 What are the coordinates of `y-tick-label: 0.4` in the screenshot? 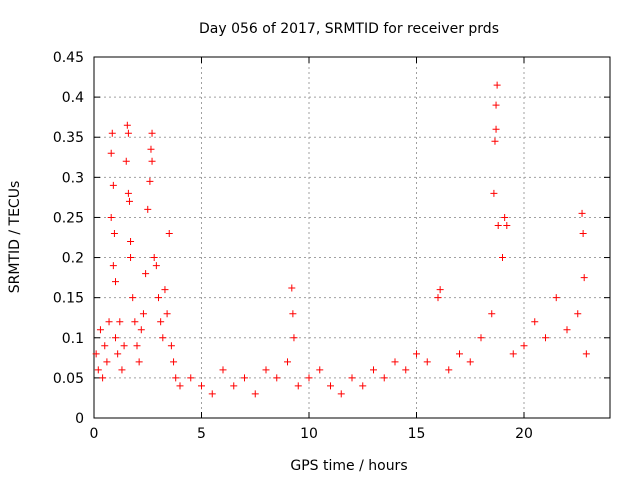 It's located at (73, 98).